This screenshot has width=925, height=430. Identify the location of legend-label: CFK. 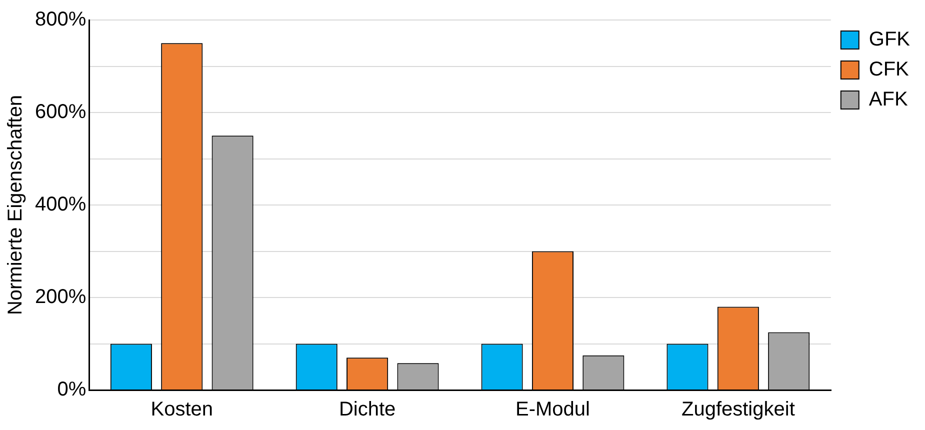
(889, 69).